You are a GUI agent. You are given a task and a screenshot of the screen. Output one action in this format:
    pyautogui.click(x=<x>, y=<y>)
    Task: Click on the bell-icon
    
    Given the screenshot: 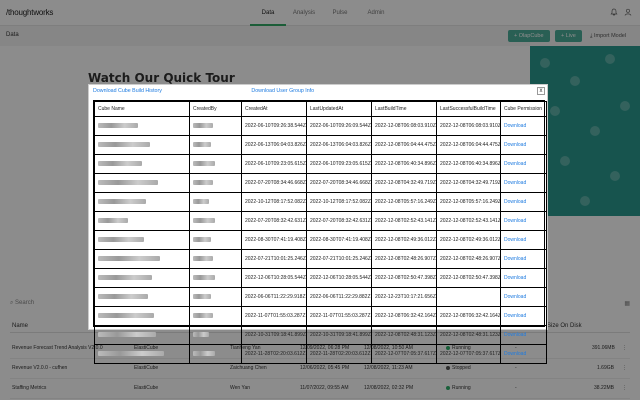 What is the action you would take?
    pyautogui.click(x=614, y=12)
    